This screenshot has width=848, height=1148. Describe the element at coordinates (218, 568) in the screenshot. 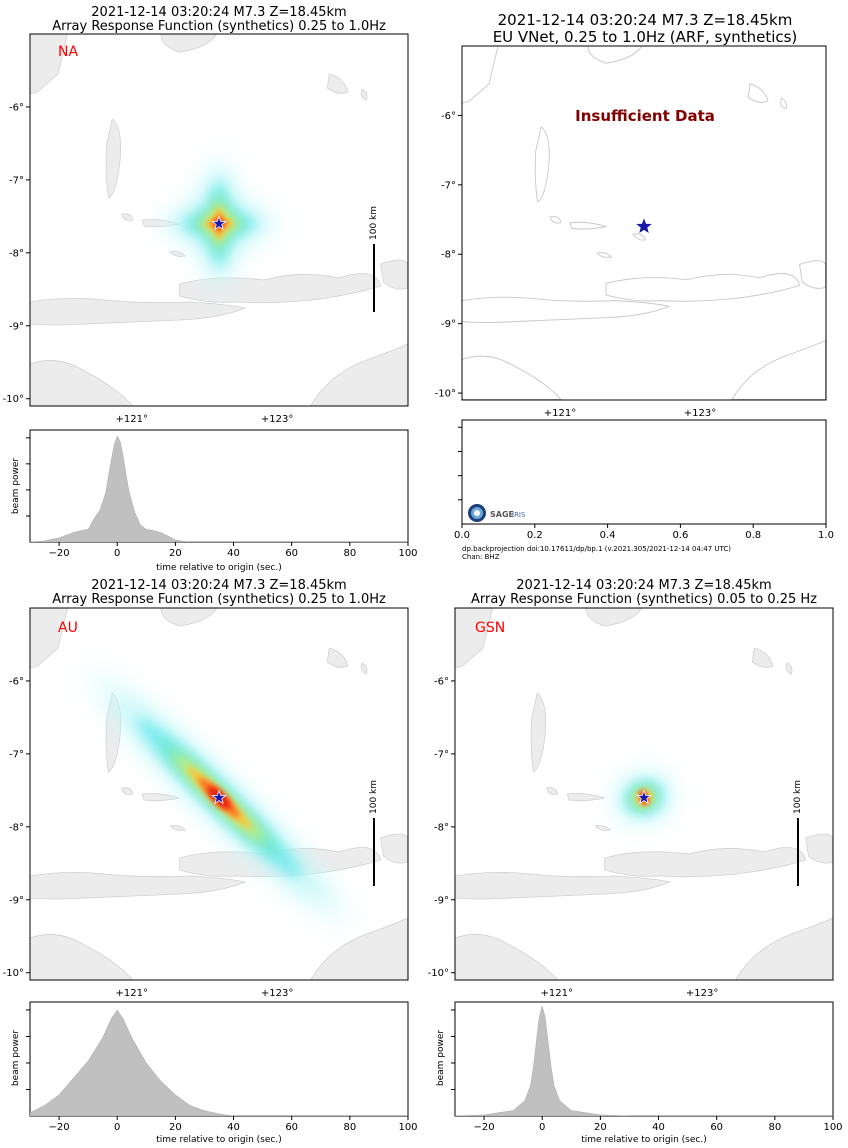

I see `beam-na-xlabel: time relative to origin (sec.)` at that location.